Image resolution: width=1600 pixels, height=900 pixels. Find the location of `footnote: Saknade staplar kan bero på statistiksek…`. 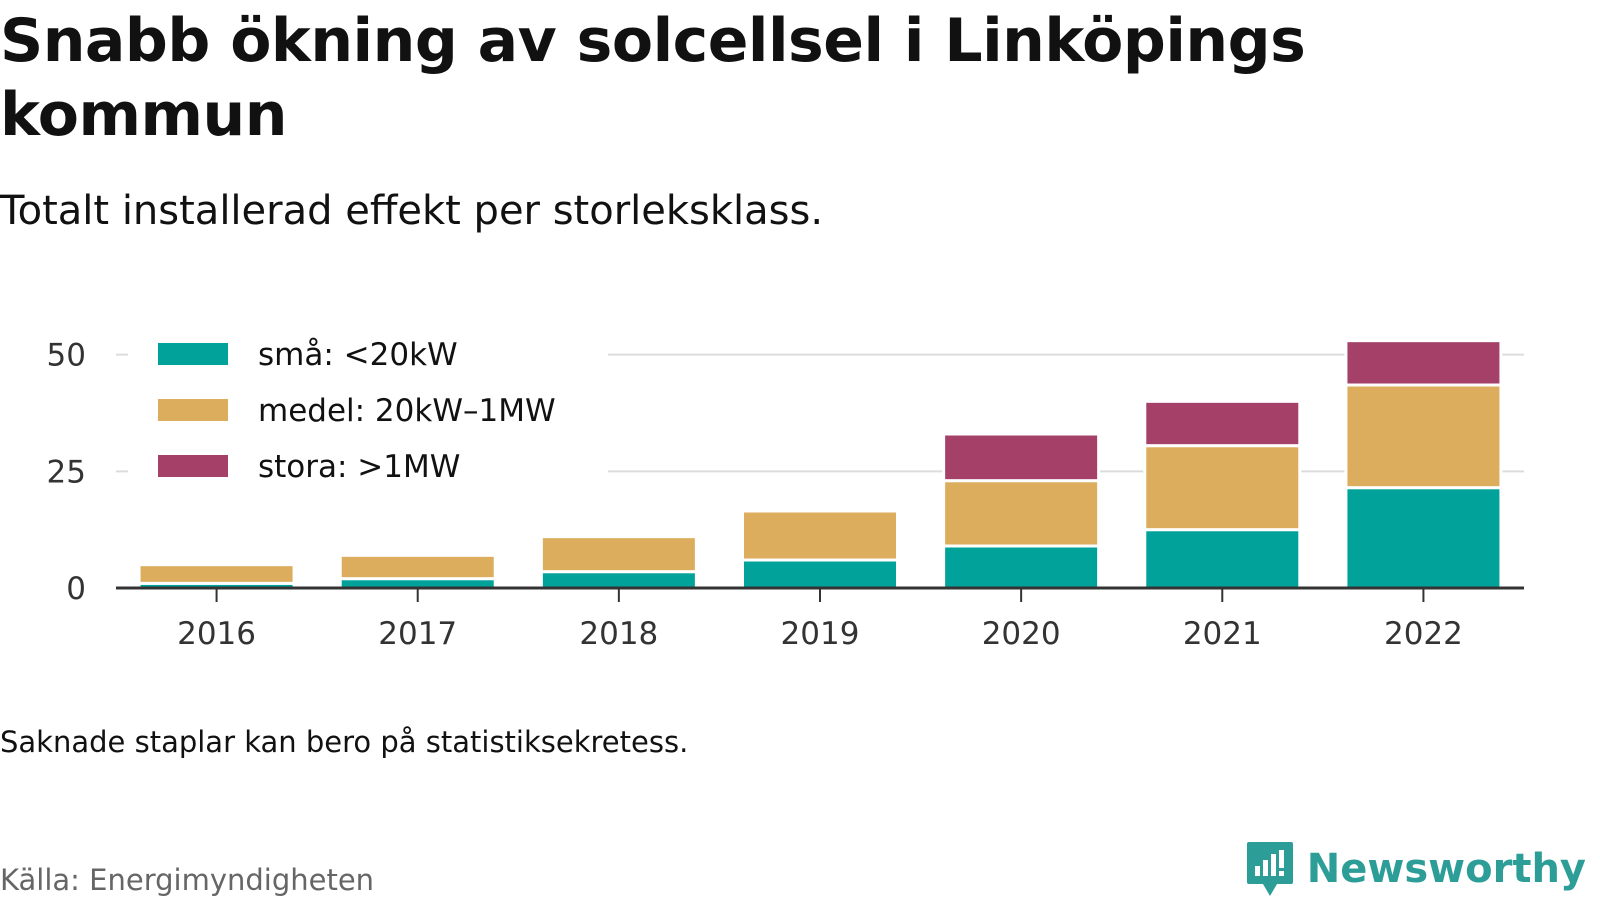

footnote: Saknade staplar kan bero på statistiksek… is located at coordinates (344, 742).